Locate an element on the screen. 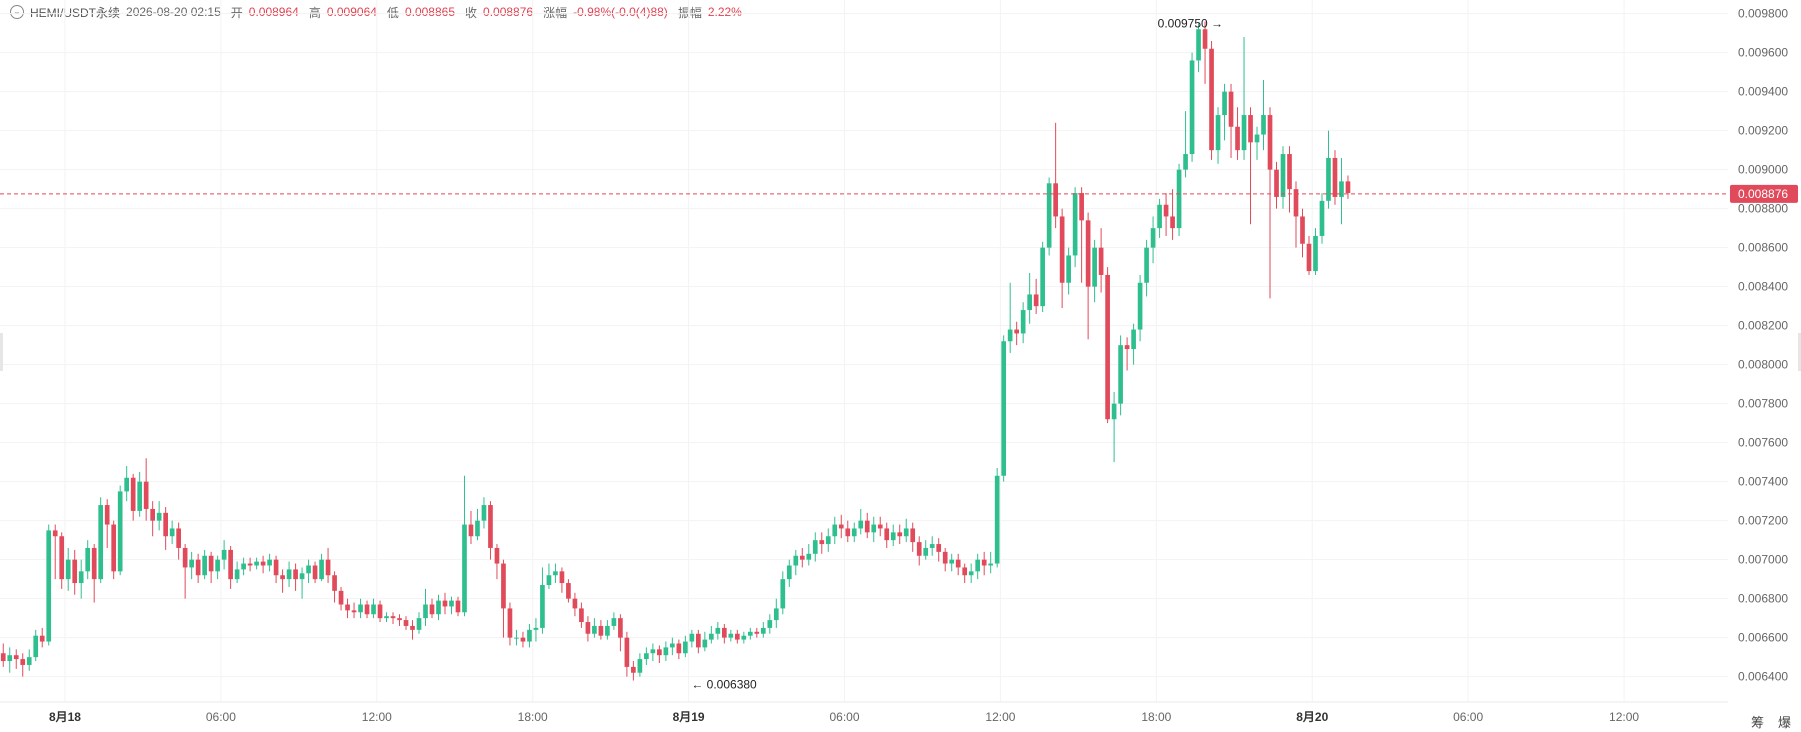  min-price-annotation: ← 0.006380 is located at coordinates (724, 685).